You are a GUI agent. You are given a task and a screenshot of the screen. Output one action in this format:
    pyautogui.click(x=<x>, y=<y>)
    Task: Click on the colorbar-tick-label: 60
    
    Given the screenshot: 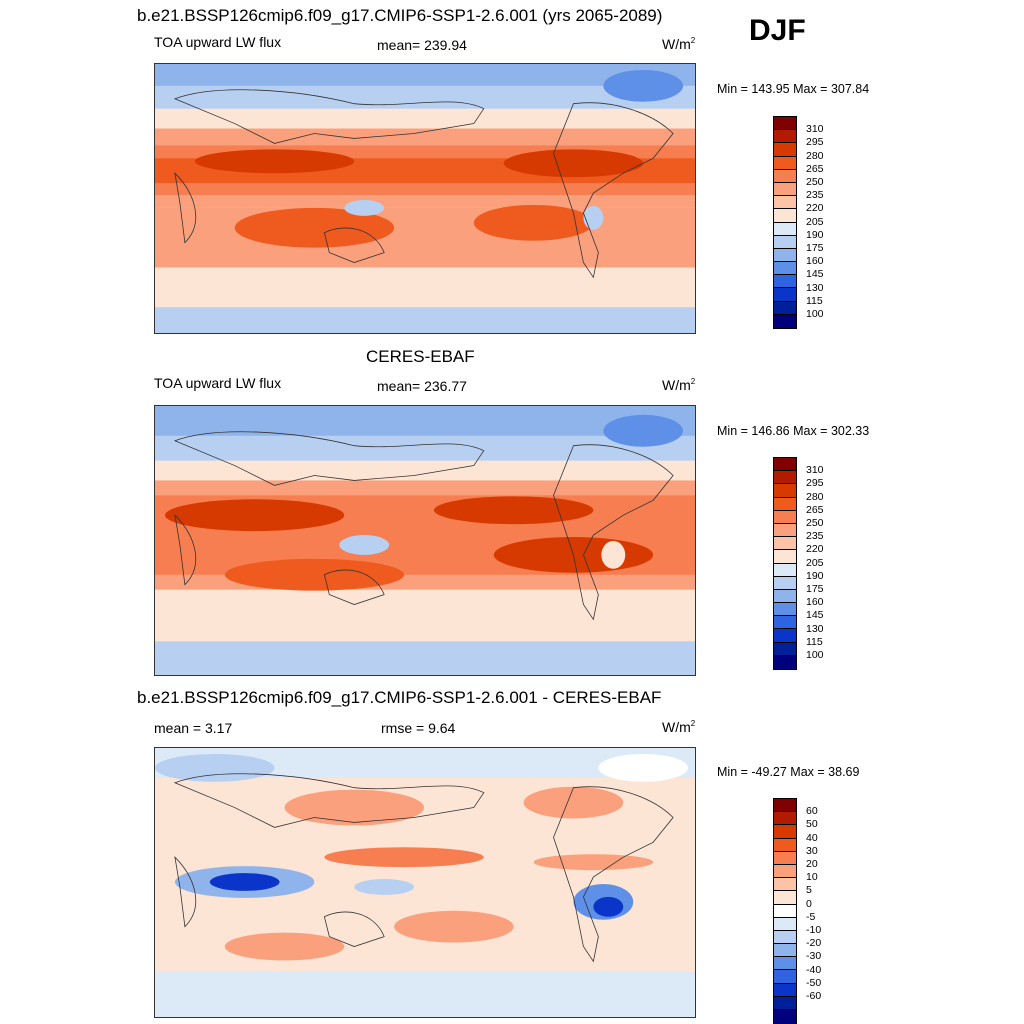 What is the action you would take?
    pyautogui.click(x=812, y=811)
    